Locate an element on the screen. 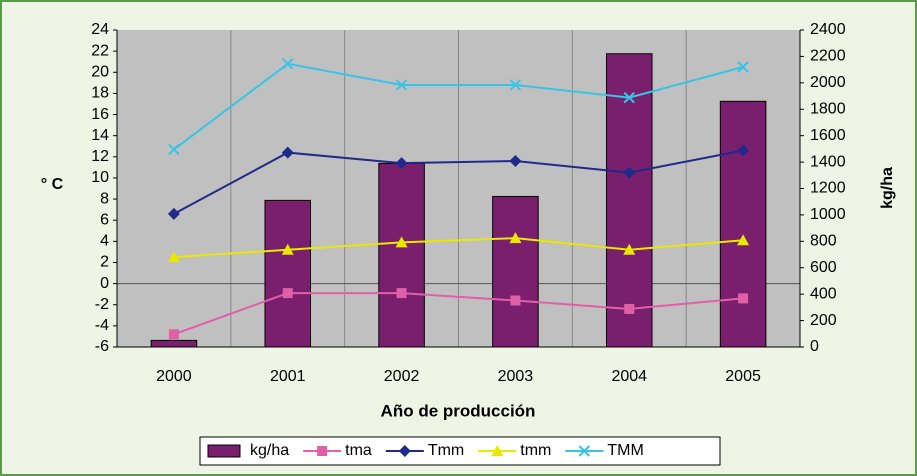 This screenshot has height=476, width=917. x-tick-label: 2002 is located at coordinates (402, 376).